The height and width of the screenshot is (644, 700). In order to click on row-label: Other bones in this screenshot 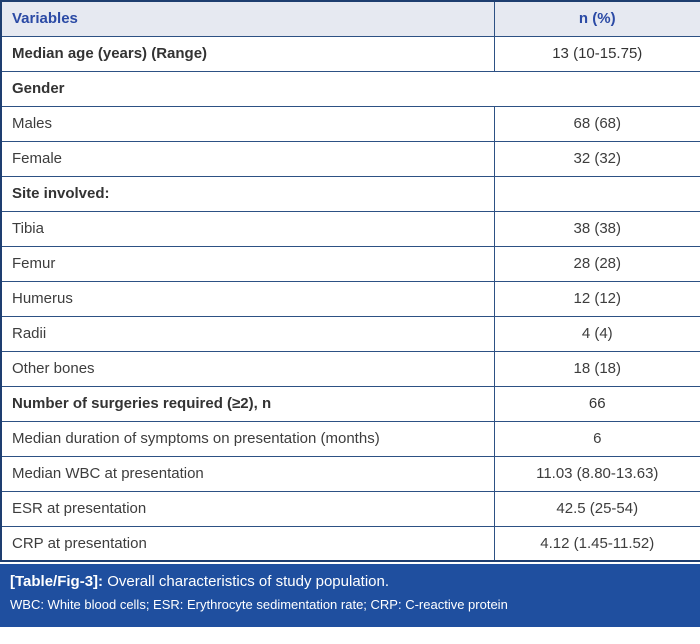, I will do `click(247, 368)`.